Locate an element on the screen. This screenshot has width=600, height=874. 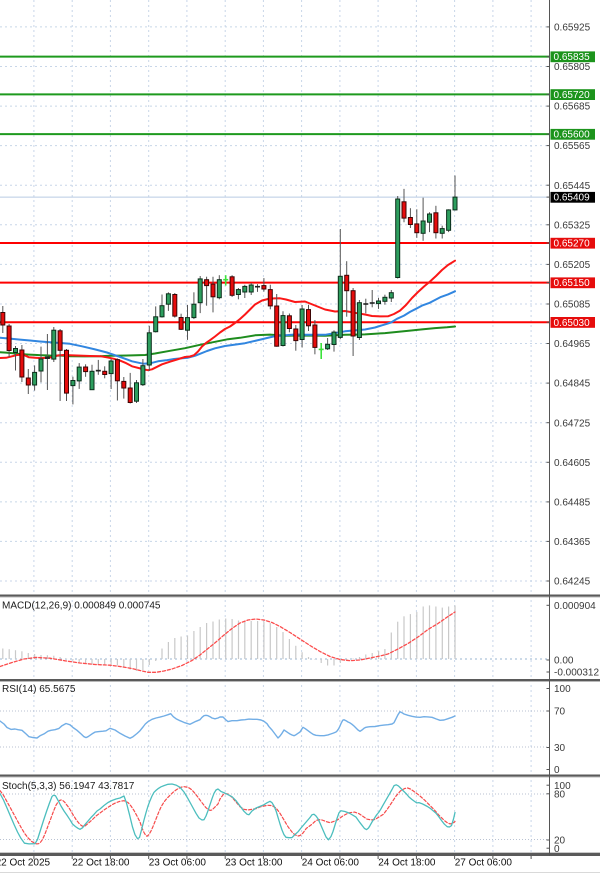
svg-text: 22 Oct 18:00 is located at coordinates (101, 863).